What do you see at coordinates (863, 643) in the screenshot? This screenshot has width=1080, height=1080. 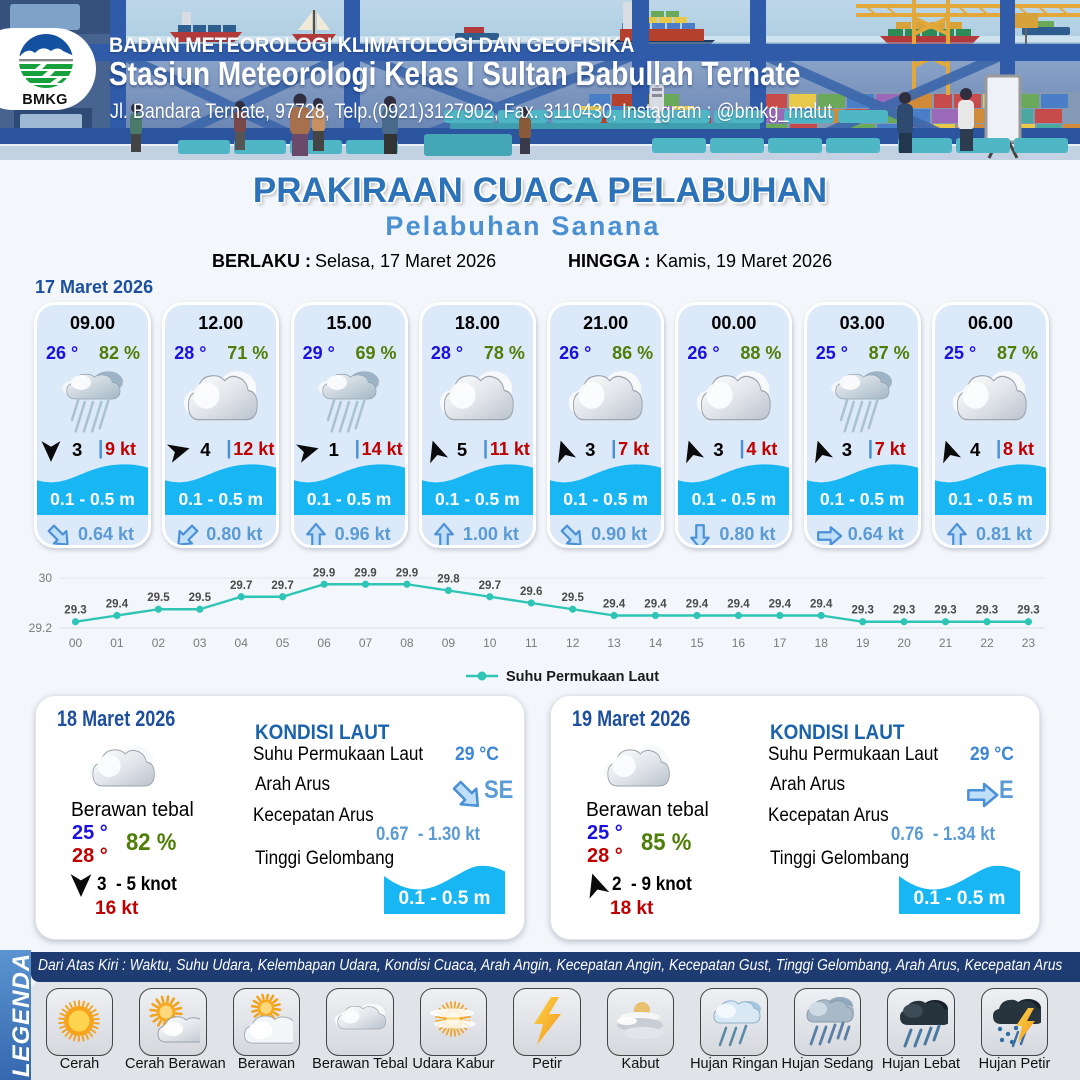 I see `svg-text: 19` at bounding box center [863, 643].